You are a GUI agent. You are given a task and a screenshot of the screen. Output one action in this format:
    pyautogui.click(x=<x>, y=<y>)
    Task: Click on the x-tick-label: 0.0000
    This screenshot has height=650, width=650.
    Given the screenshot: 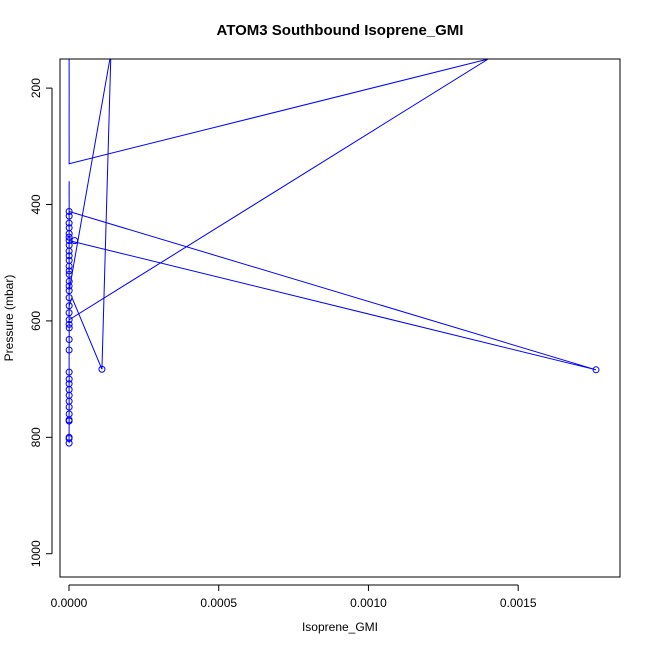 What is the action you would take?
    pyautogui.click(x=69, y=603)
    